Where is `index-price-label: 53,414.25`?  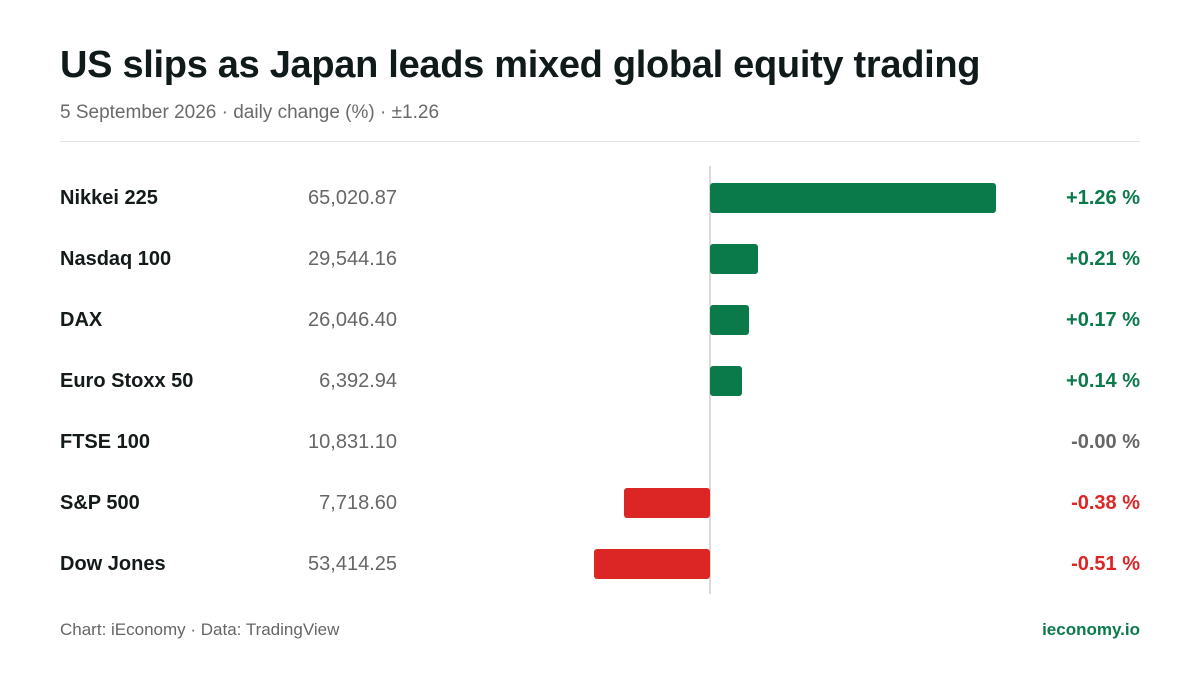 index-price-label: 53,414.25 is located at coordinates (352, 564).